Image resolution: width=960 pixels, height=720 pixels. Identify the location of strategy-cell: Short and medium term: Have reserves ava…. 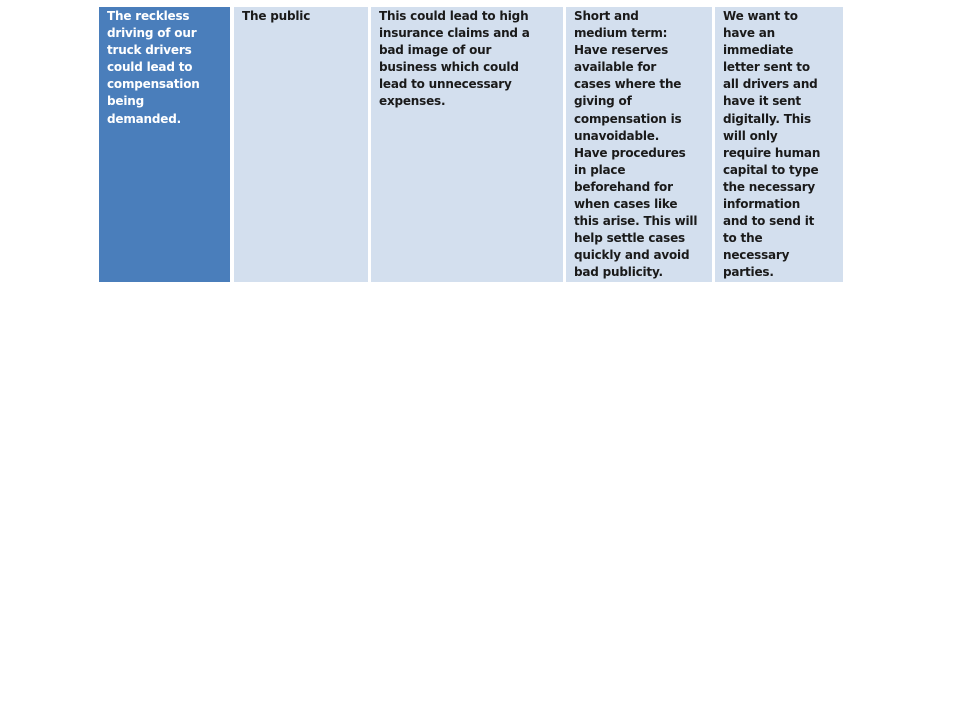
(639, 144).